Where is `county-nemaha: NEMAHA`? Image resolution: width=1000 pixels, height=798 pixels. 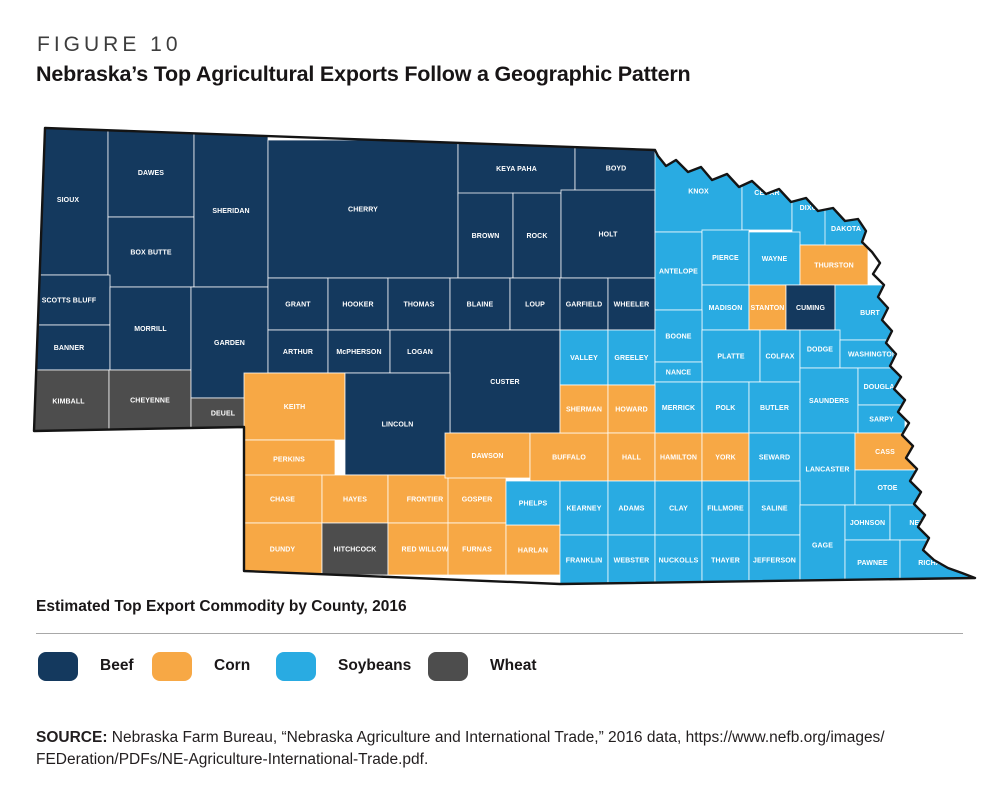
county-nemaha: NEMAHA is located at coordinates (925, 522).